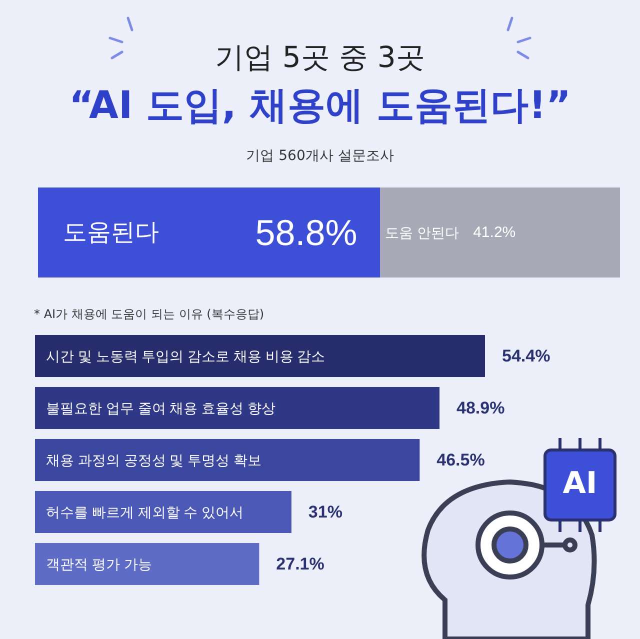 Image resolution: width=640 pixels, height=639 pixels. I want to click on data-label: 46.5%, so click(460, 460).